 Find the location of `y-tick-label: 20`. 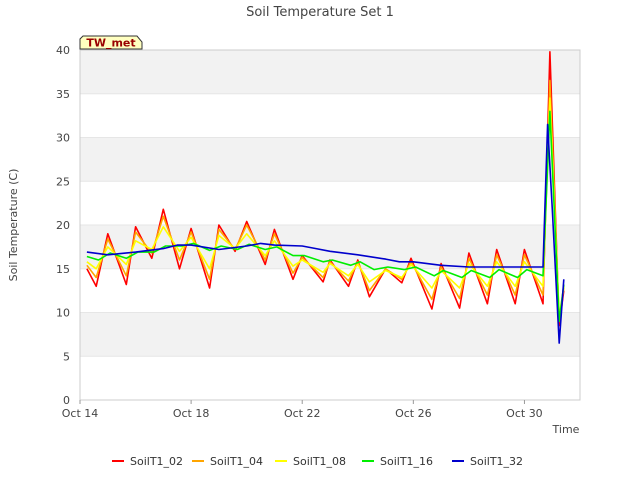

y-tick-label: 20 is located at coordinates (63, 225).